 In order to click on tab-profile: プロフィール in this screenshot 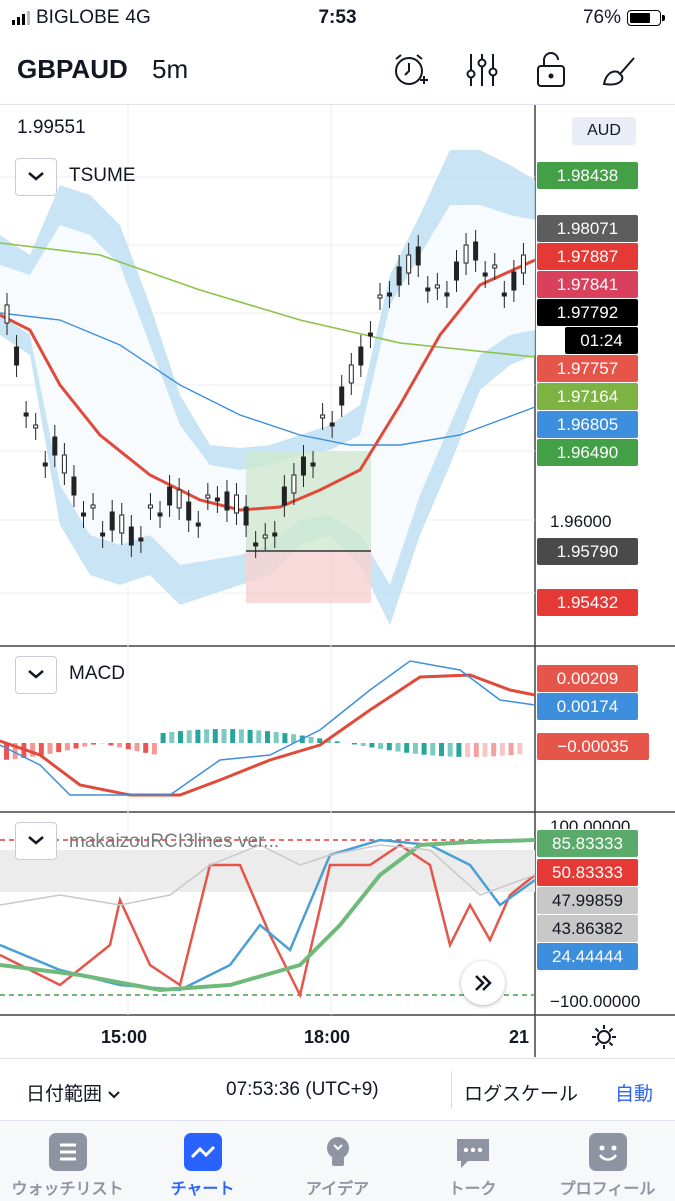, I will do `click(607, 1161)`.